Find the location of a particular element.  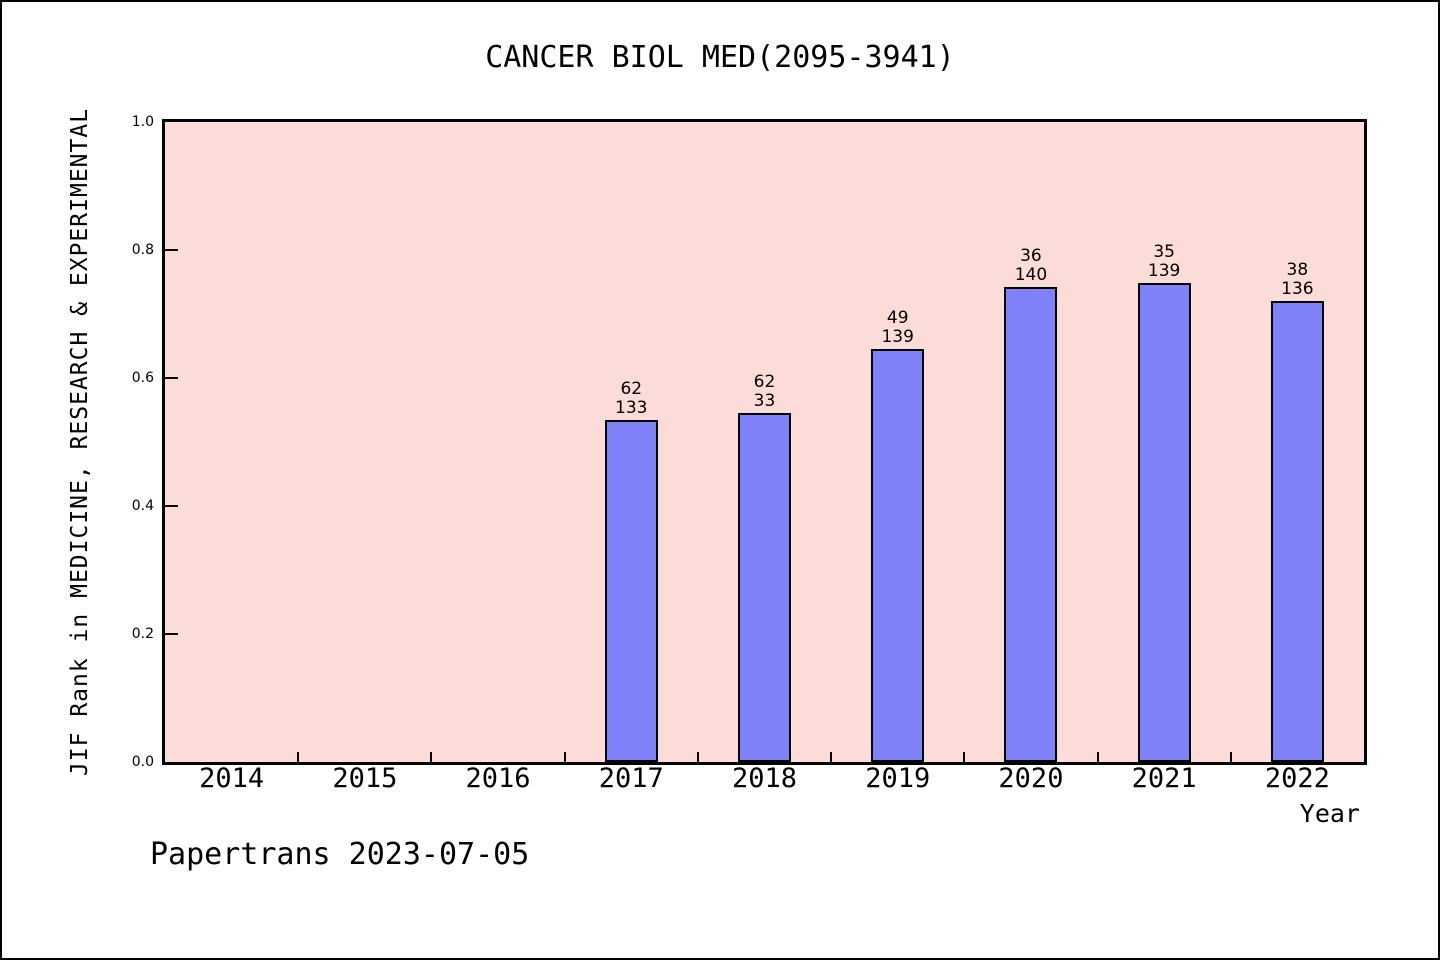

bar-2019 is located at coordinates (898, 555).